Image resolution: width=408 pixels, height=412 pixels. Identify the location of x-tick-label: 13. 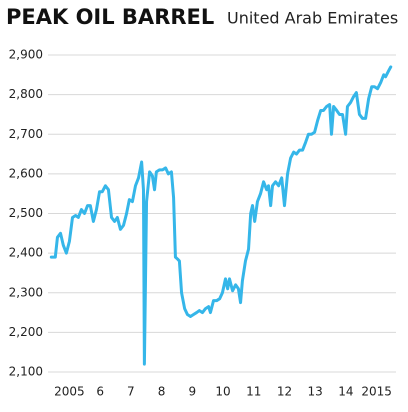
(315, 392).